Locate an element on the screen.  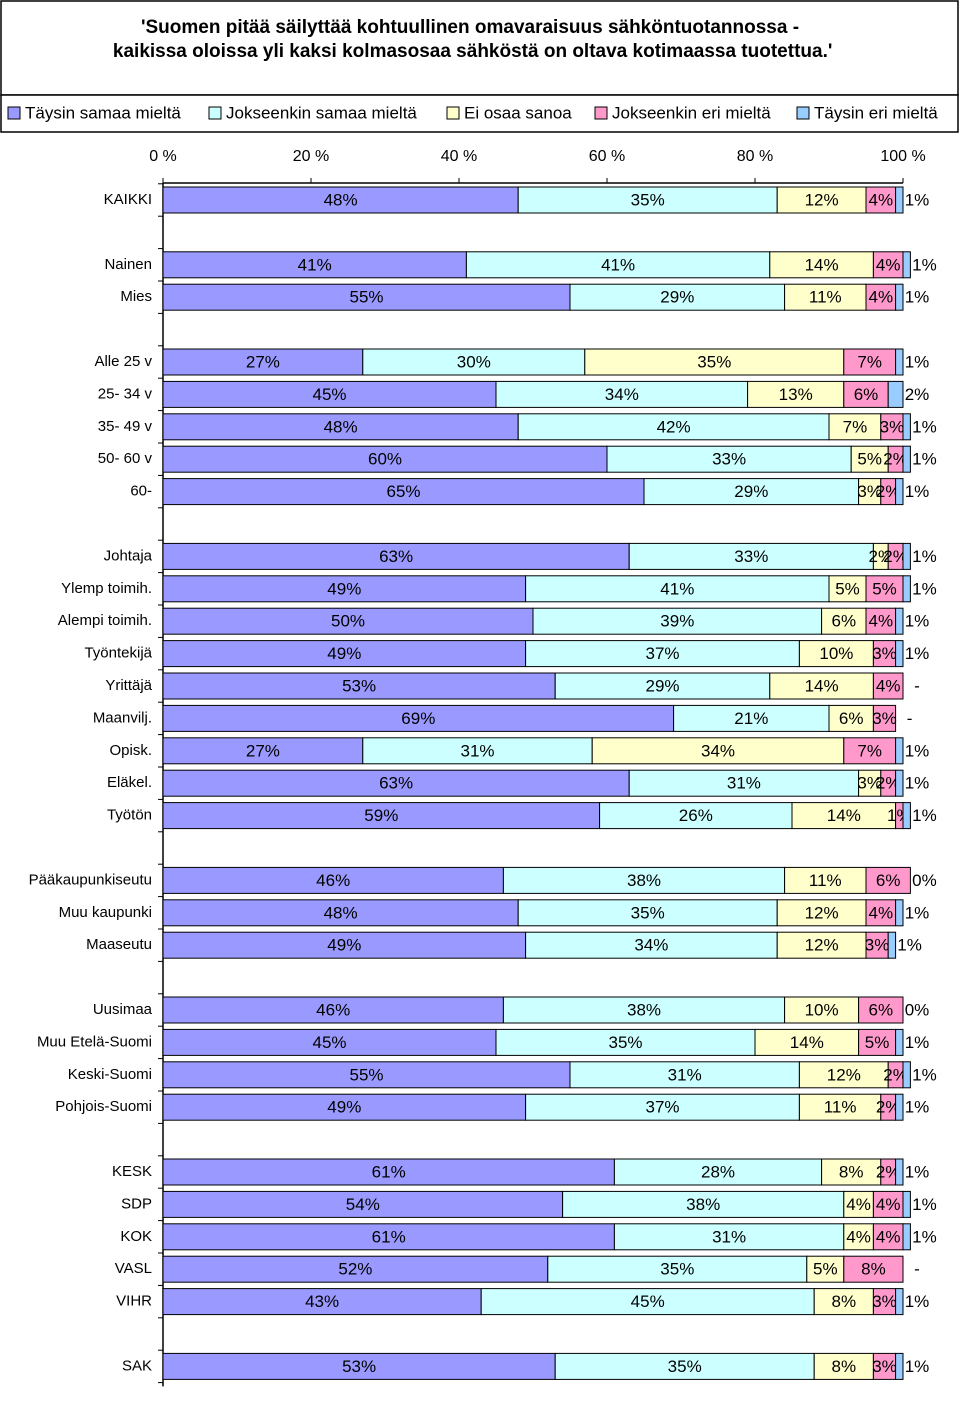
y-tick-label: Uusimaa is located at coordinates (123, 1009).